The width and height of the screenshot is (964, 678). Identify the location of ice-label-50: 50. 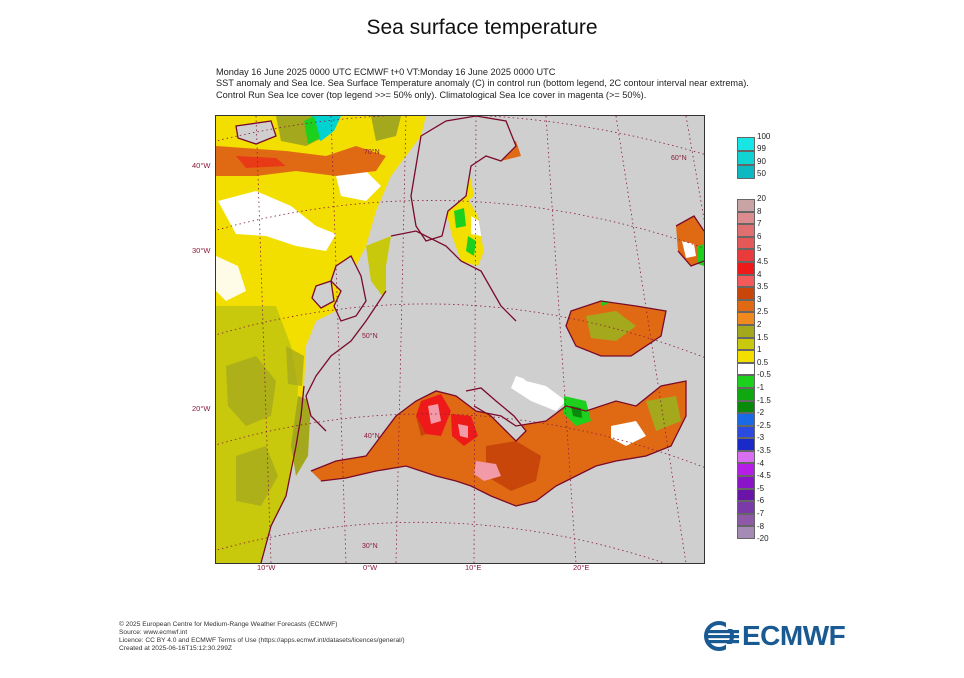
(761, 173).